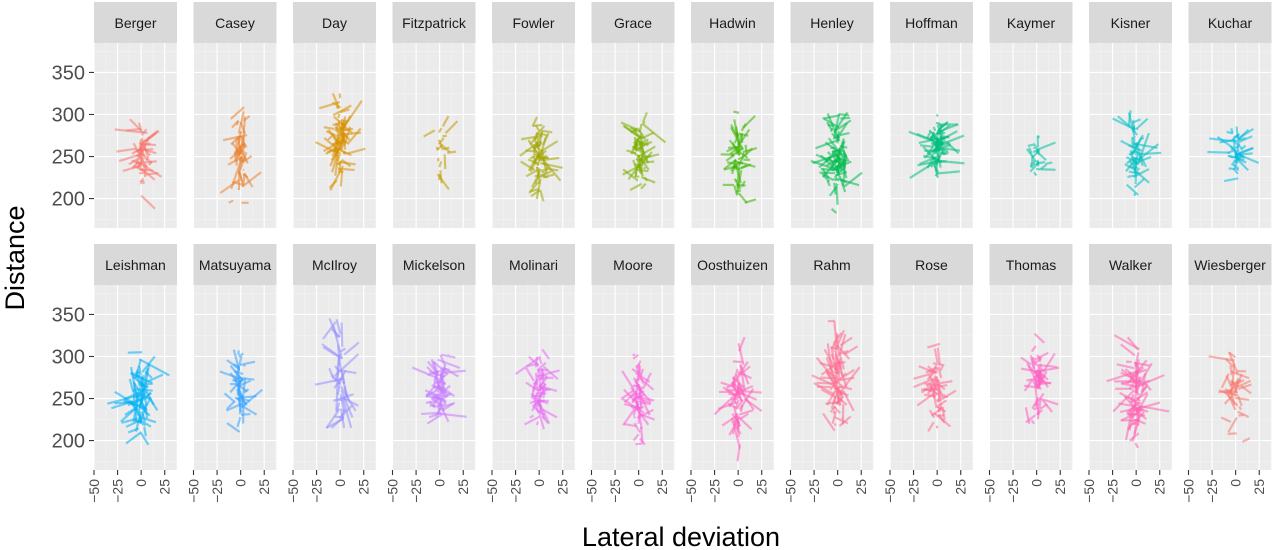  Describe the element at coordinates (334, 23) in the screenshot. I see `facet-strip-label: Day` at that location.